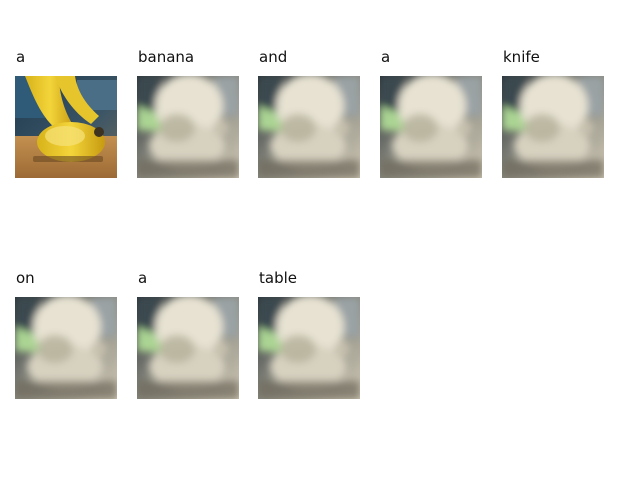 This screenshot has width=640, height=480. What do you see at coordinates (66, 127) in the screenshot?
I see `banana-photo-image` at bounding box center [66, 127].